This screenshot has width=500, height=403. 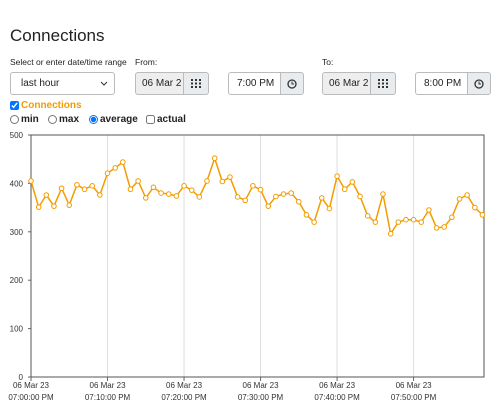 I want to click on from-time: 7:00 PM, so click(x=254, y=83).